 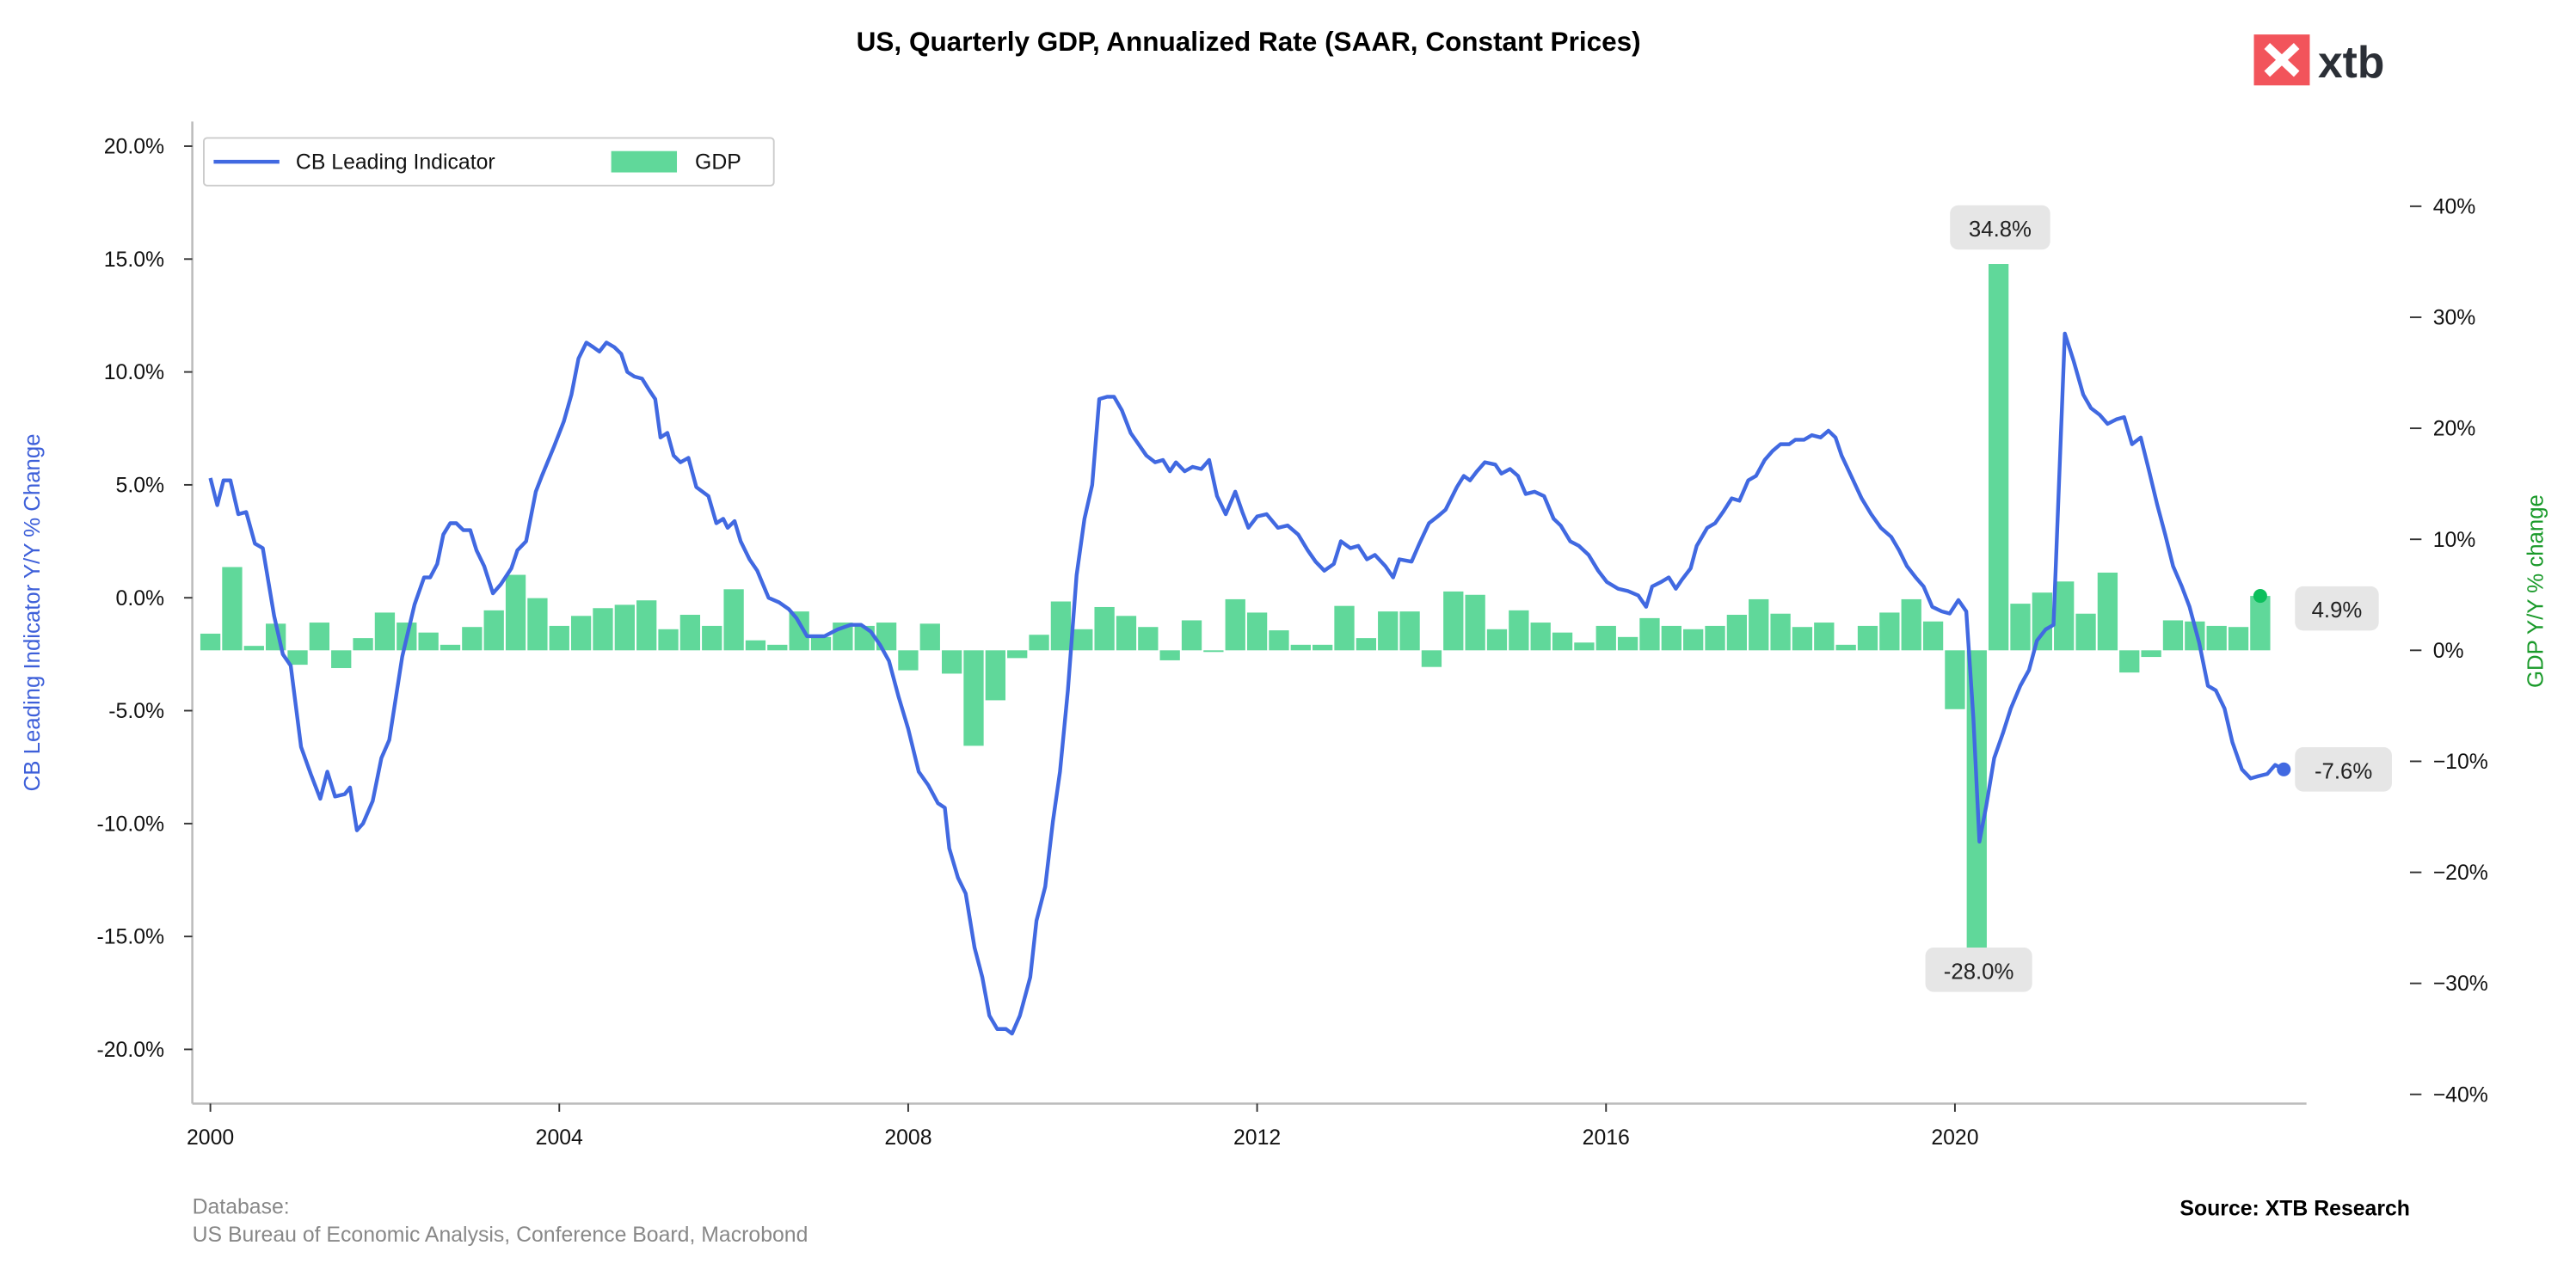 I want to click on right-tick-label: 20%, so click(x=2454, y=429).